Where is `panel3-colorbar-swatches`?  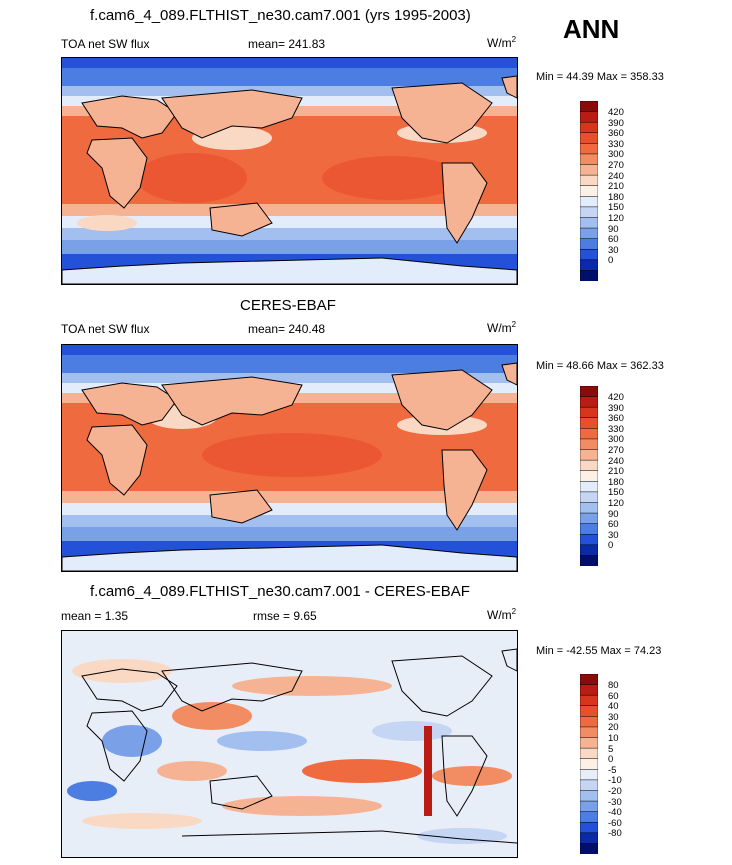 panel3-colorbar-swatches is located at coordinates (589, 764).